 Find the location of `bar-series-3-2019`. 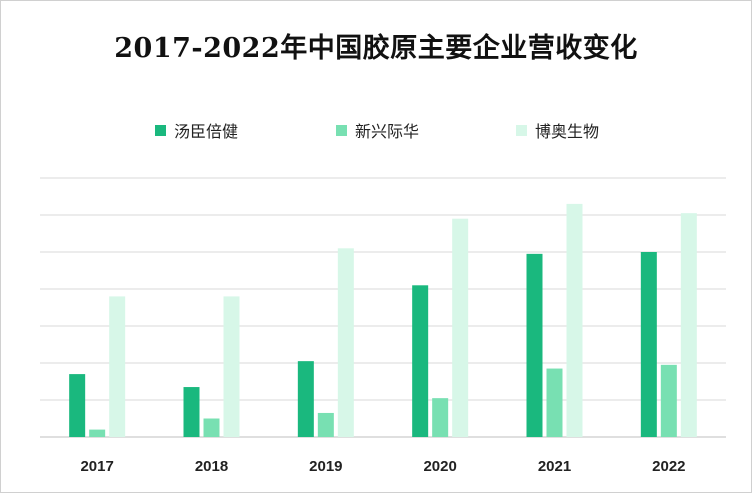

bar-series-3-2019 is located at coordinates (345, 342).